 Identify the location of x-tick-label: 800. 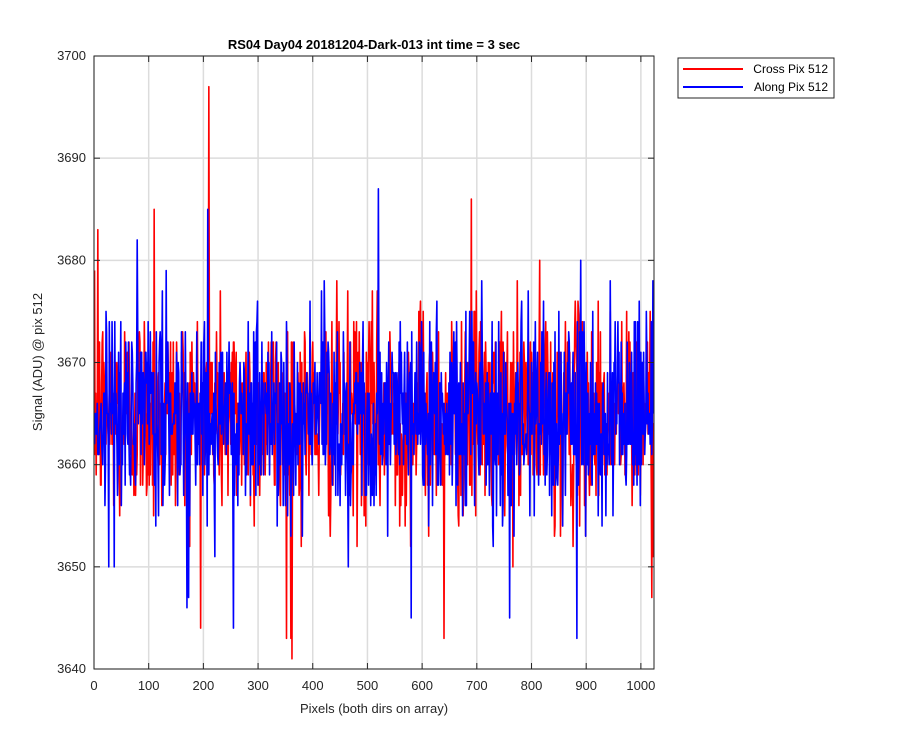
(532, 685).